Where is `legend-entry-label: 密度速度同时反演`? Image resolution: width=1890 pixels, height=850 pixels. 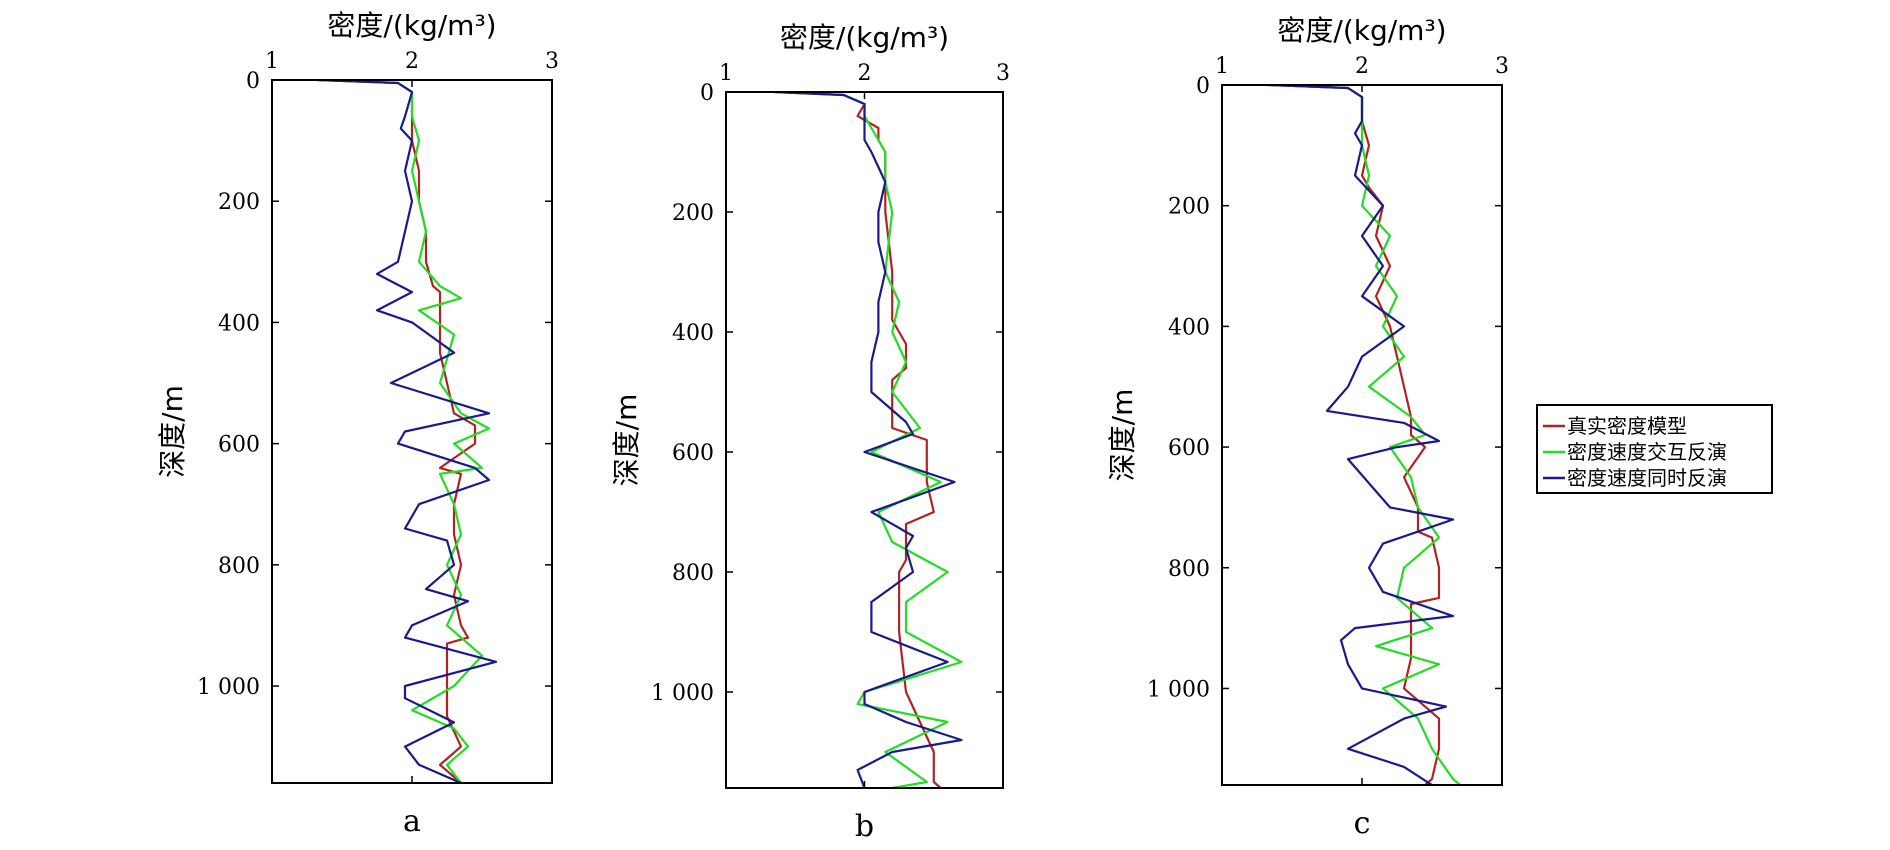
legend-entry-label: 密度速度同时反演 is located at coordinates (1647, 478).